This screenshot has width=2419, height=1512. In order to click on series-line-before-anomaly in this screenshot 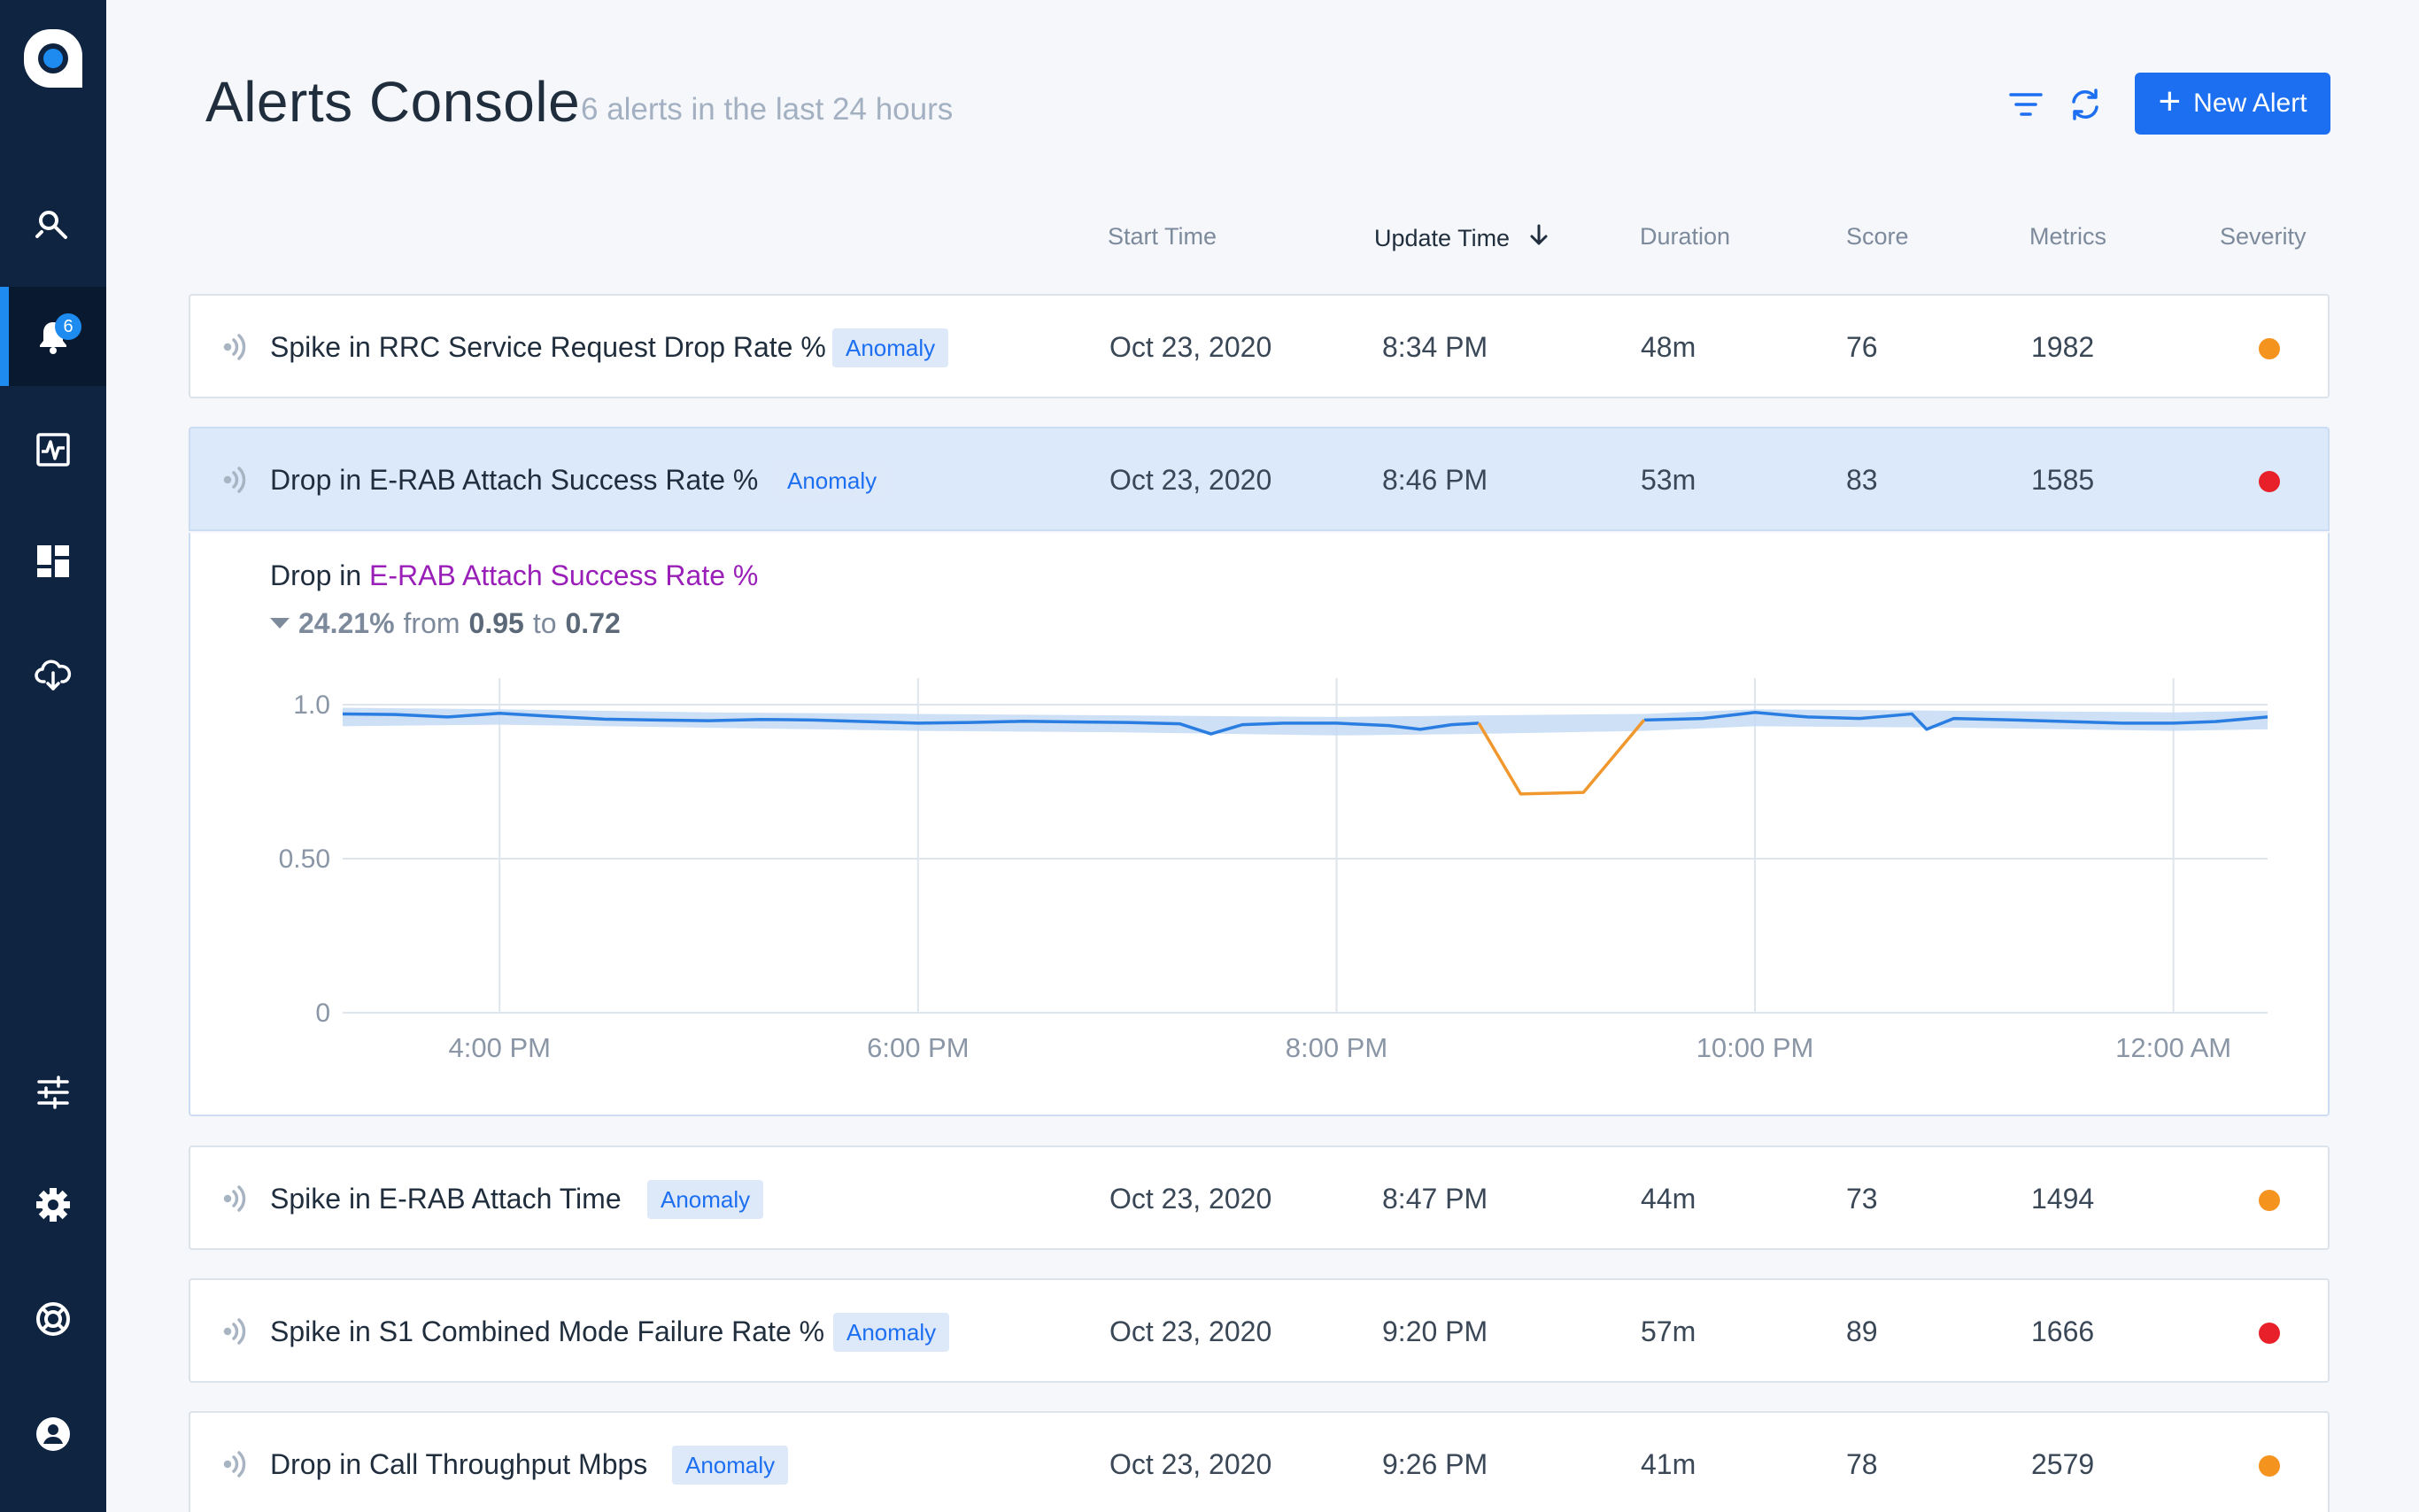, I will do `click(911, 723)`.